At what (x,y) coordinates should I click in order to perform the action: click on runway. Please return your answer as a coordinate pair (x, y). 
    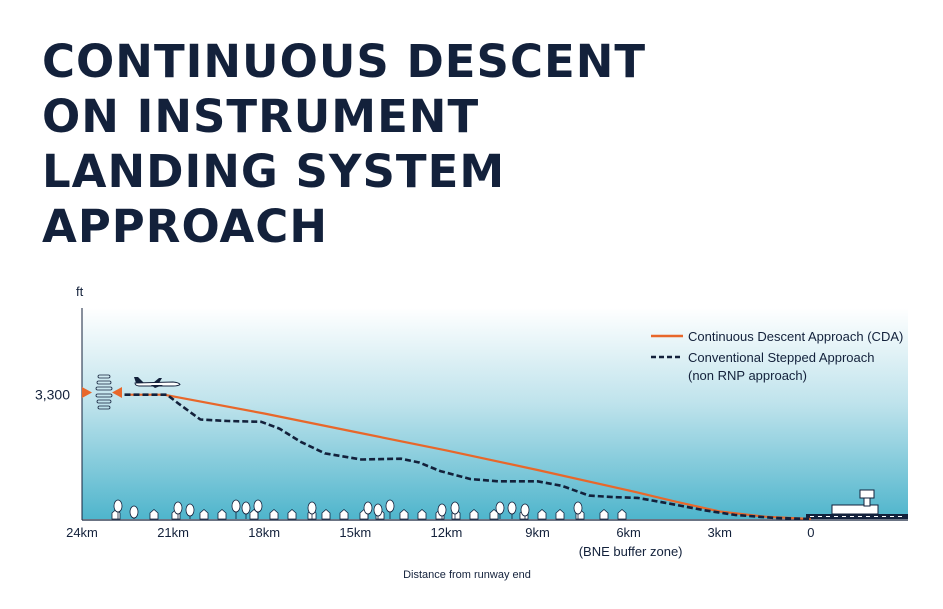
    Looking at the image, I should click on (857, 516).